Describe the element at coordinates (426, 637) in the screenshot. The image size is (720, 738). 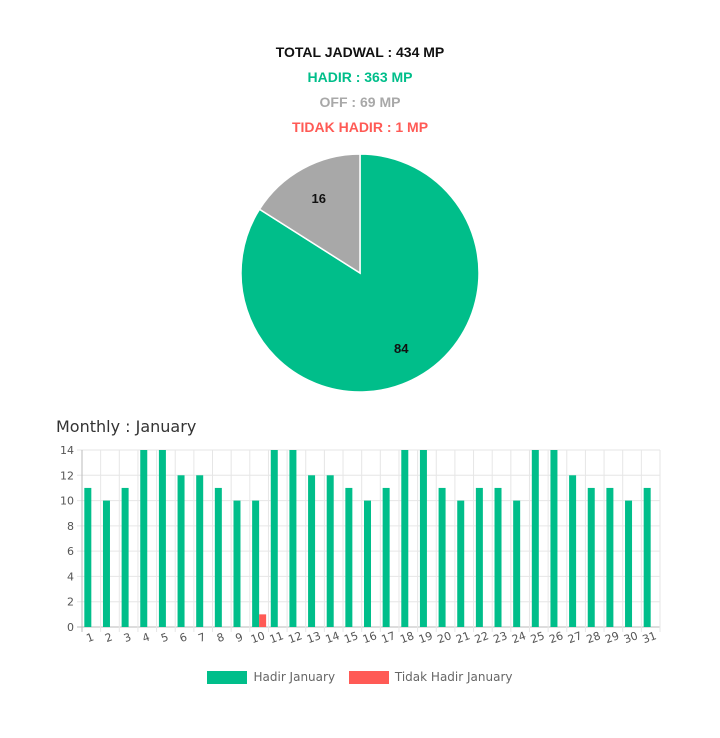
I see `x-tick-label-19: 19` at that location.